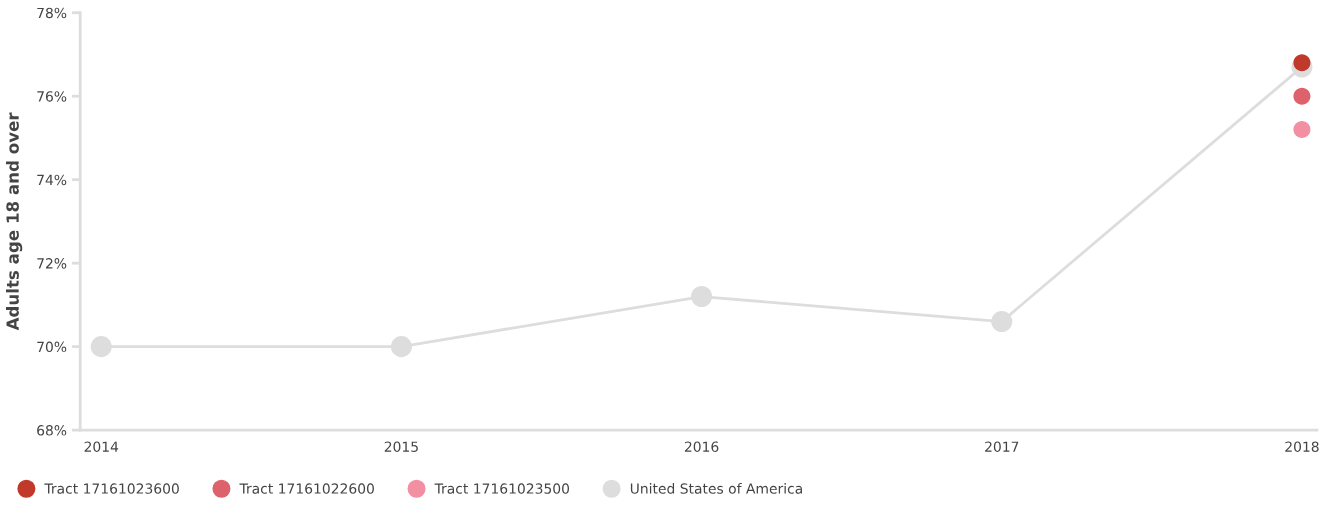 This screenshot has width=1337, height=509. Describe the element at coordinates (502, 488) in the screenshot. I see `legend-label: Tract 17161023500` at that location.